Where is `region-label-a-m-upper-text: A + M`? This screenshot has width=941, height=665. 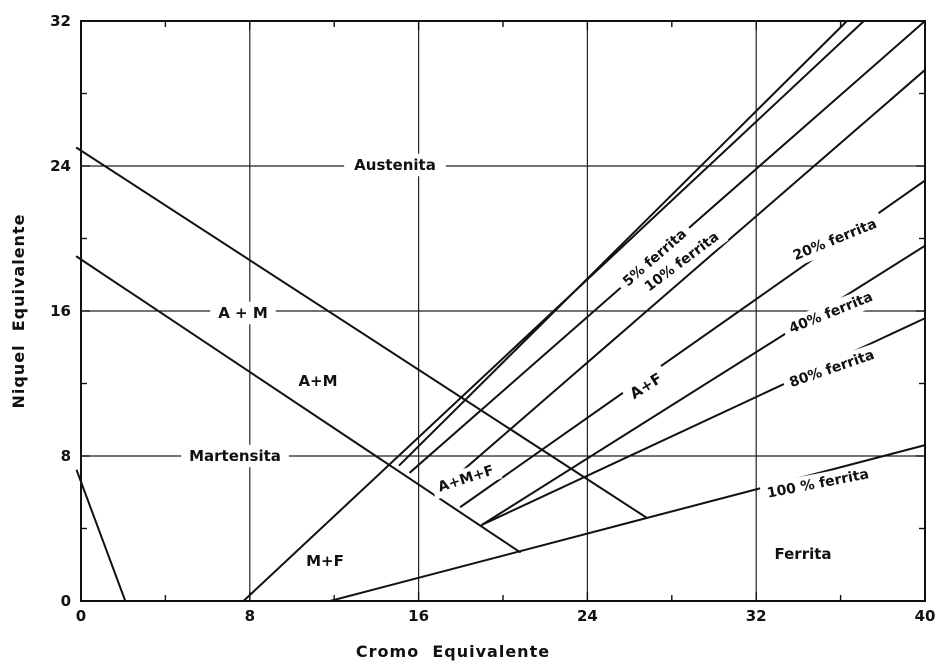 region-label-a-m-upper-text: A + M is located at coordinates (243, 313).